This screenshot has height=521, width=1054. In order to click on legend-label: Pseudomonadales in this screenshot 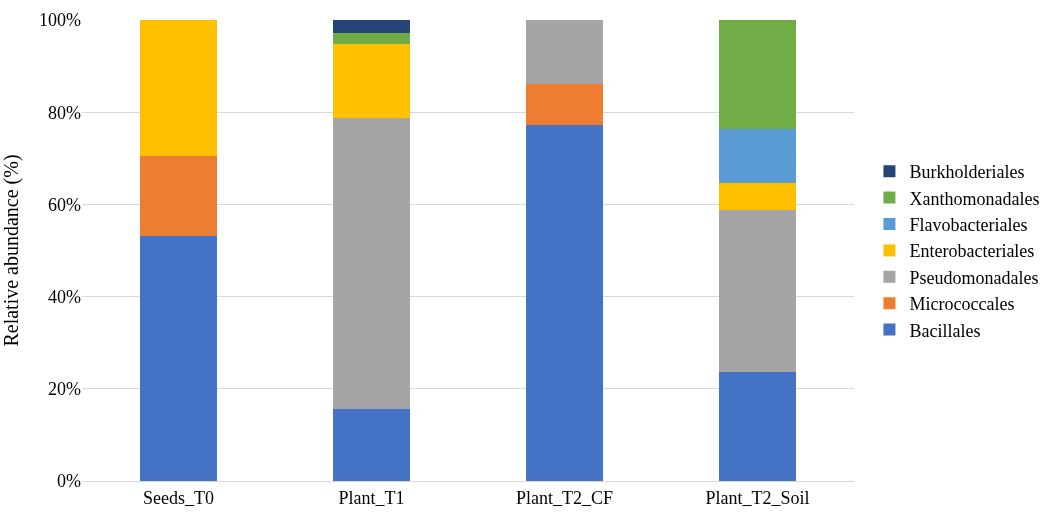, I will do `click(974, 277)`.